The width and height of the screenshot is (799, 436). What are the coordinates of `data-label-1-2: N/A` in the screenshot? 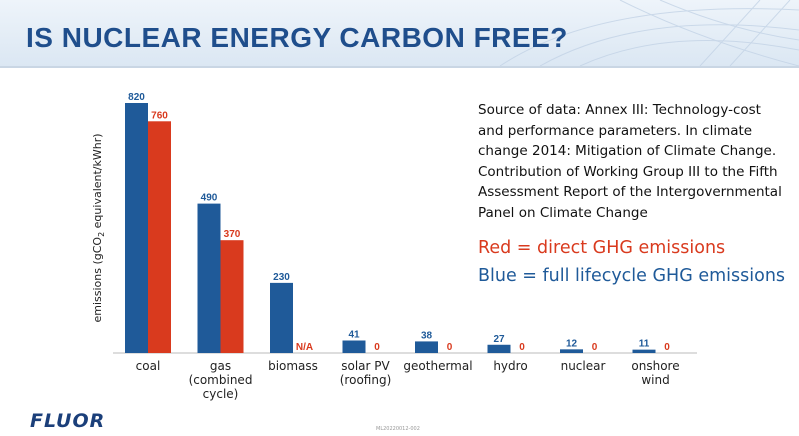 It's located at (304, 347).